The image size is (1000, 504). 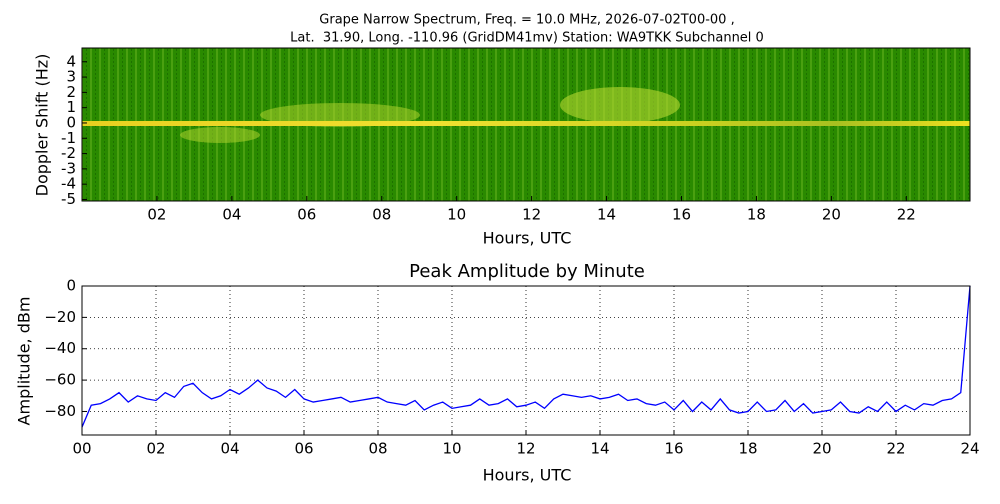 What do you see at coordinates (71, 77) in the screenshot?
I see `y-tick-label: 3` at bounding box center [71, 77].